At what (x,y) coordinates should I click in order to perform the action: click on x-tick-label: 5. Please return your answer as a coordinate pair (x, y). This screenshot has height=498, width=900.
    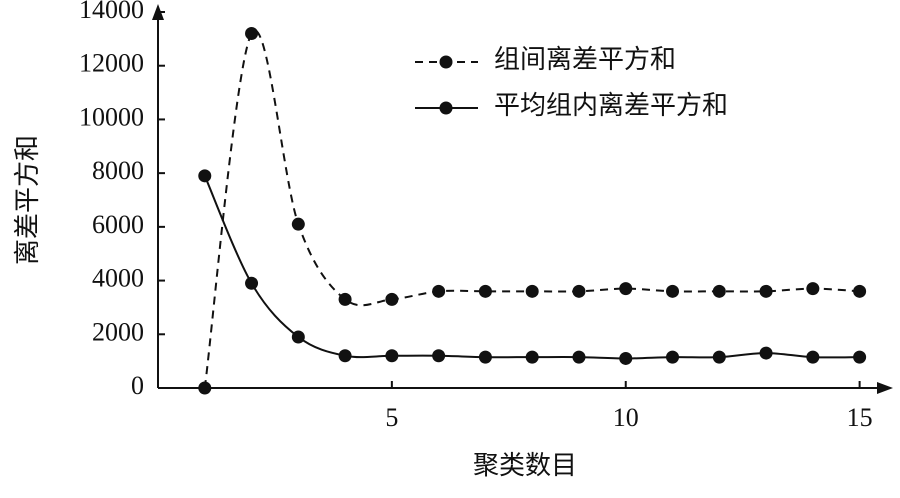
    Looking at the image, I should click on (391, 417).